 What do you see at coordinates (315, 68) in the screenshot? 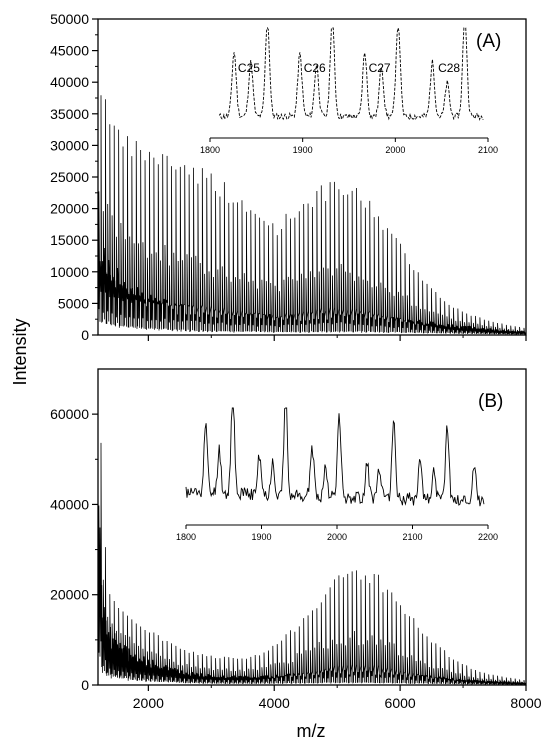
I see `inset-peak-label: C26` at bounding box center [315, 68].